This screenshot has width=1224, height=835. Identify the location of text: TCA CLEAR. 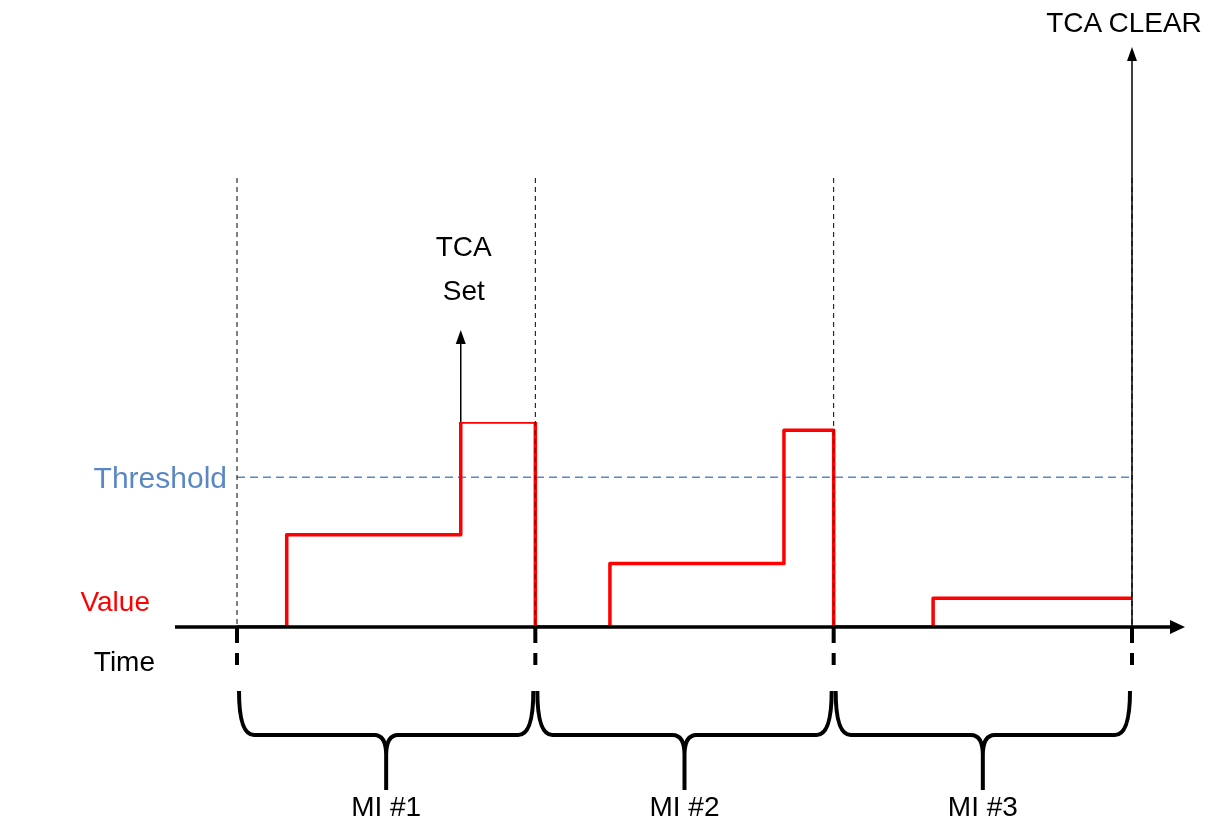
(1124, 22).